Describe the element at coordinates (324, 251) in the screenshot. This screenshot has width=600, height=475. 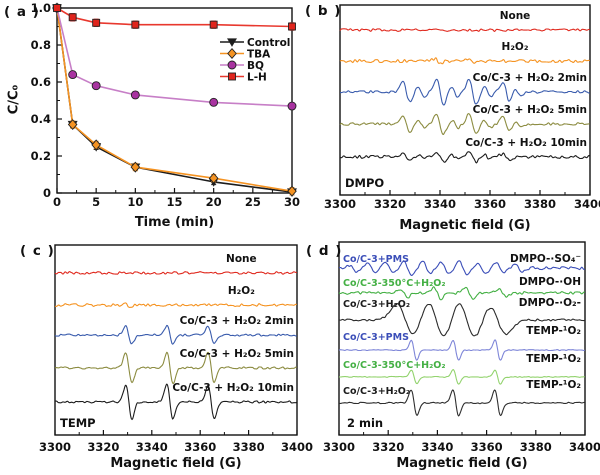
I see `panel-d-tag: ( d )` at that location.